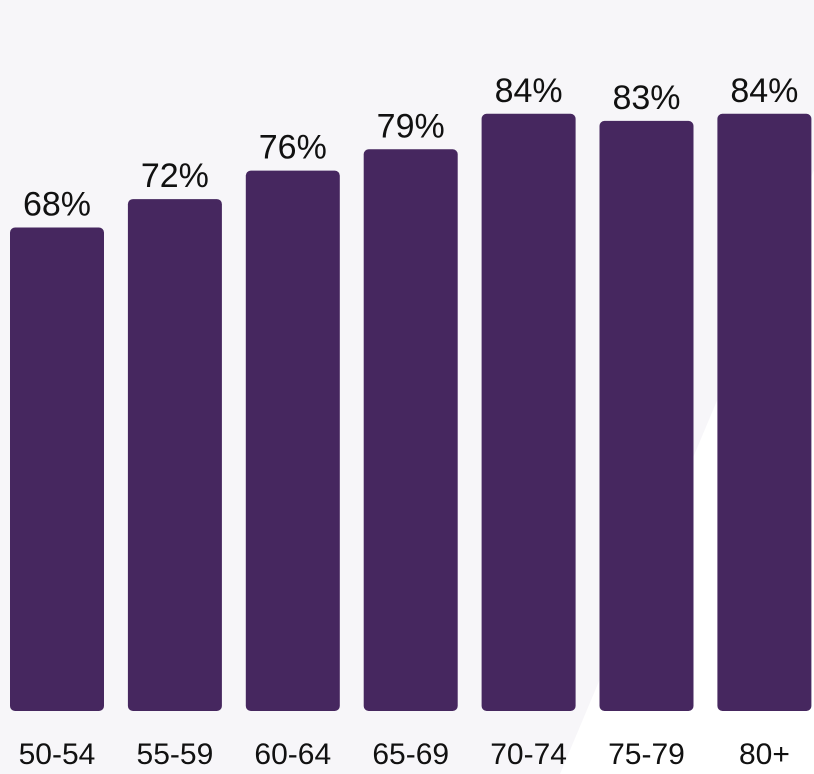 This screenshot has height=774, width=814. I want to click on tick-label-50-54: 50-54, so click(57, 754).